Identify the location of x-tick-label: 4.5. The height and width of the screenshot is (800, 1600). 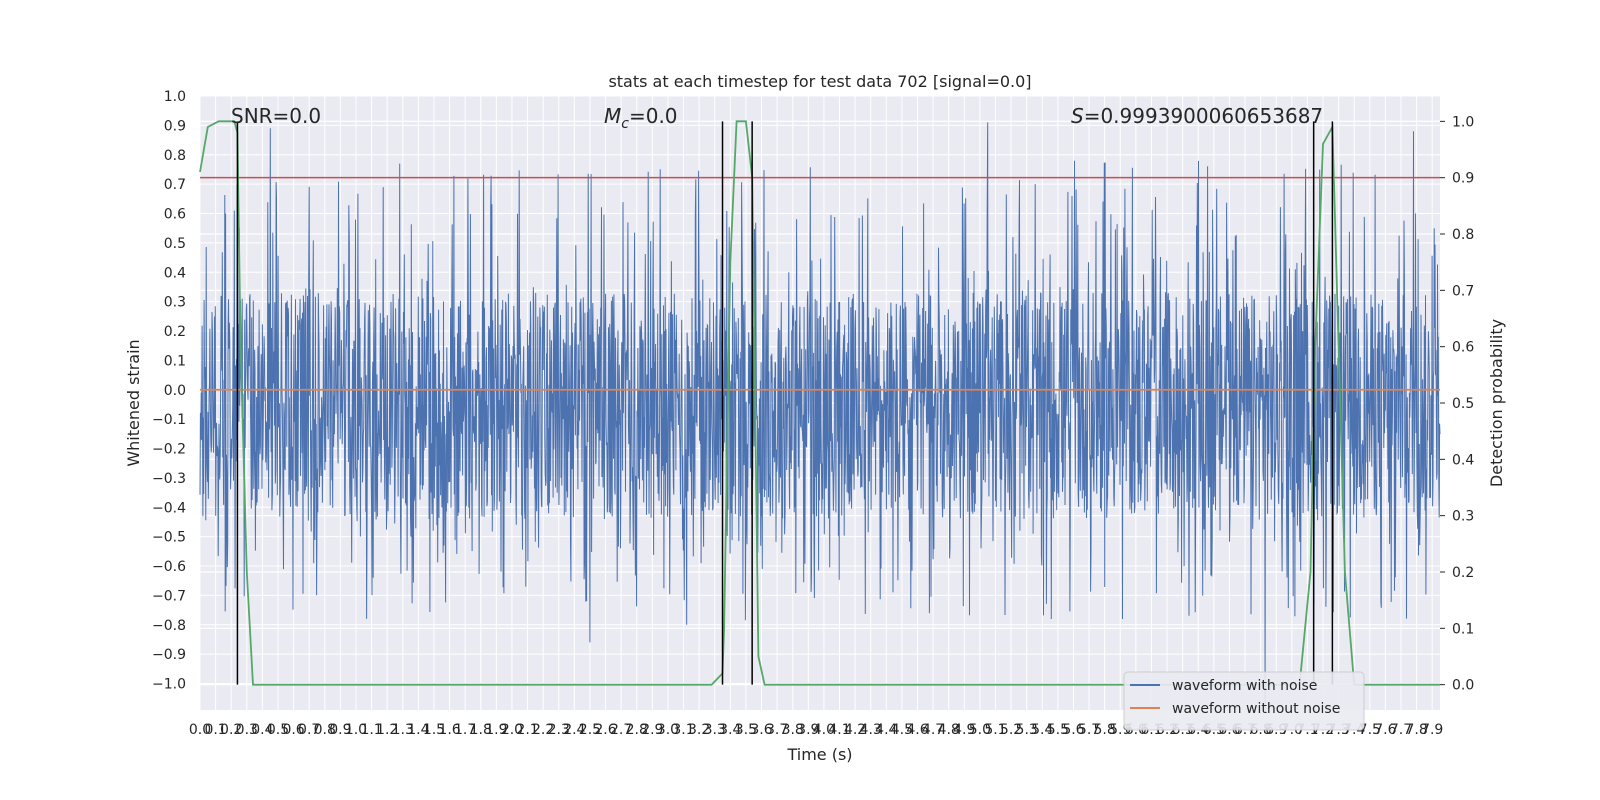
(902, 730).